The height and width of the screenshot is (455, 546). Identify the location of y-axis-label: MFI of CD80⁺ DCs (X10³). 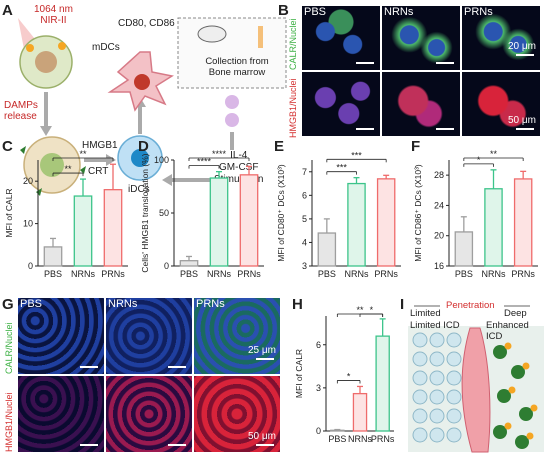
(281, 213).